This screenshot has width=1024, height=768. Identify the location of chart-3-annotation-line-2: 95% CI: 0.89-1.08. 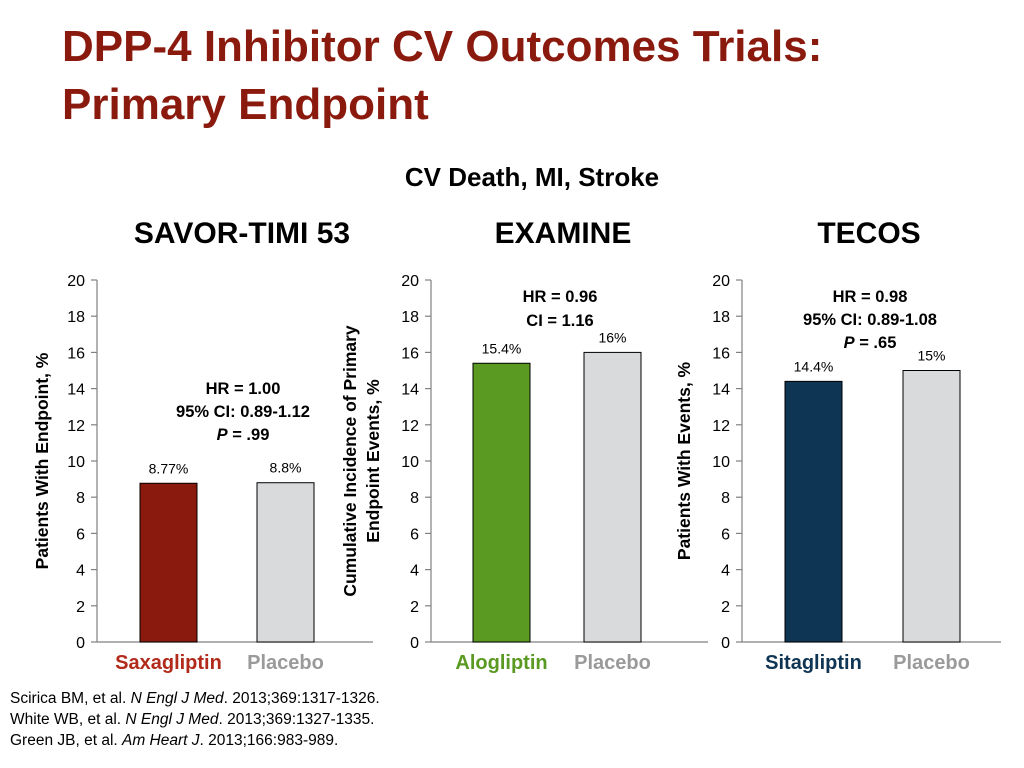
(870, 320).